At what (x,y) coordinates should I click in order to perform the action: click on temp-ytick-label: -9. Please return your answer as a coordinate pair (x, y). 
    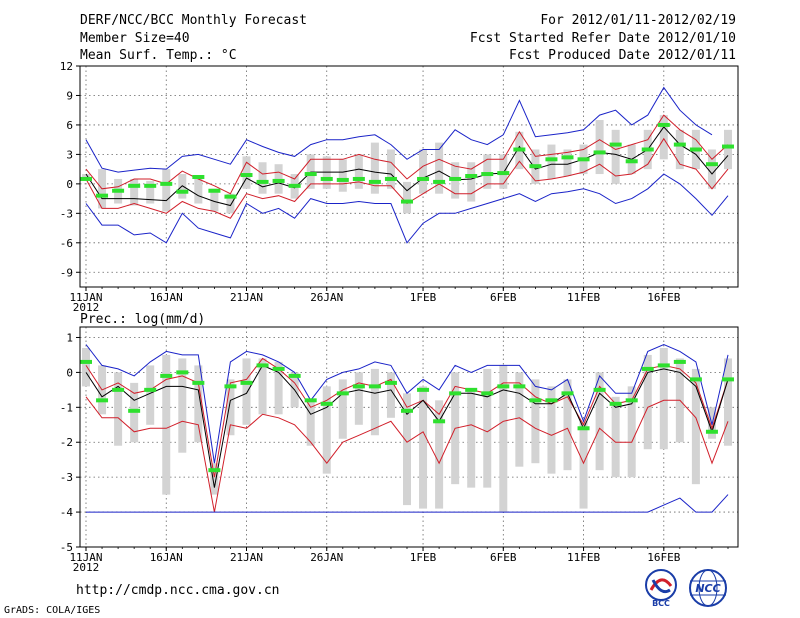
    Looking at the image, I should click on (66, 272).